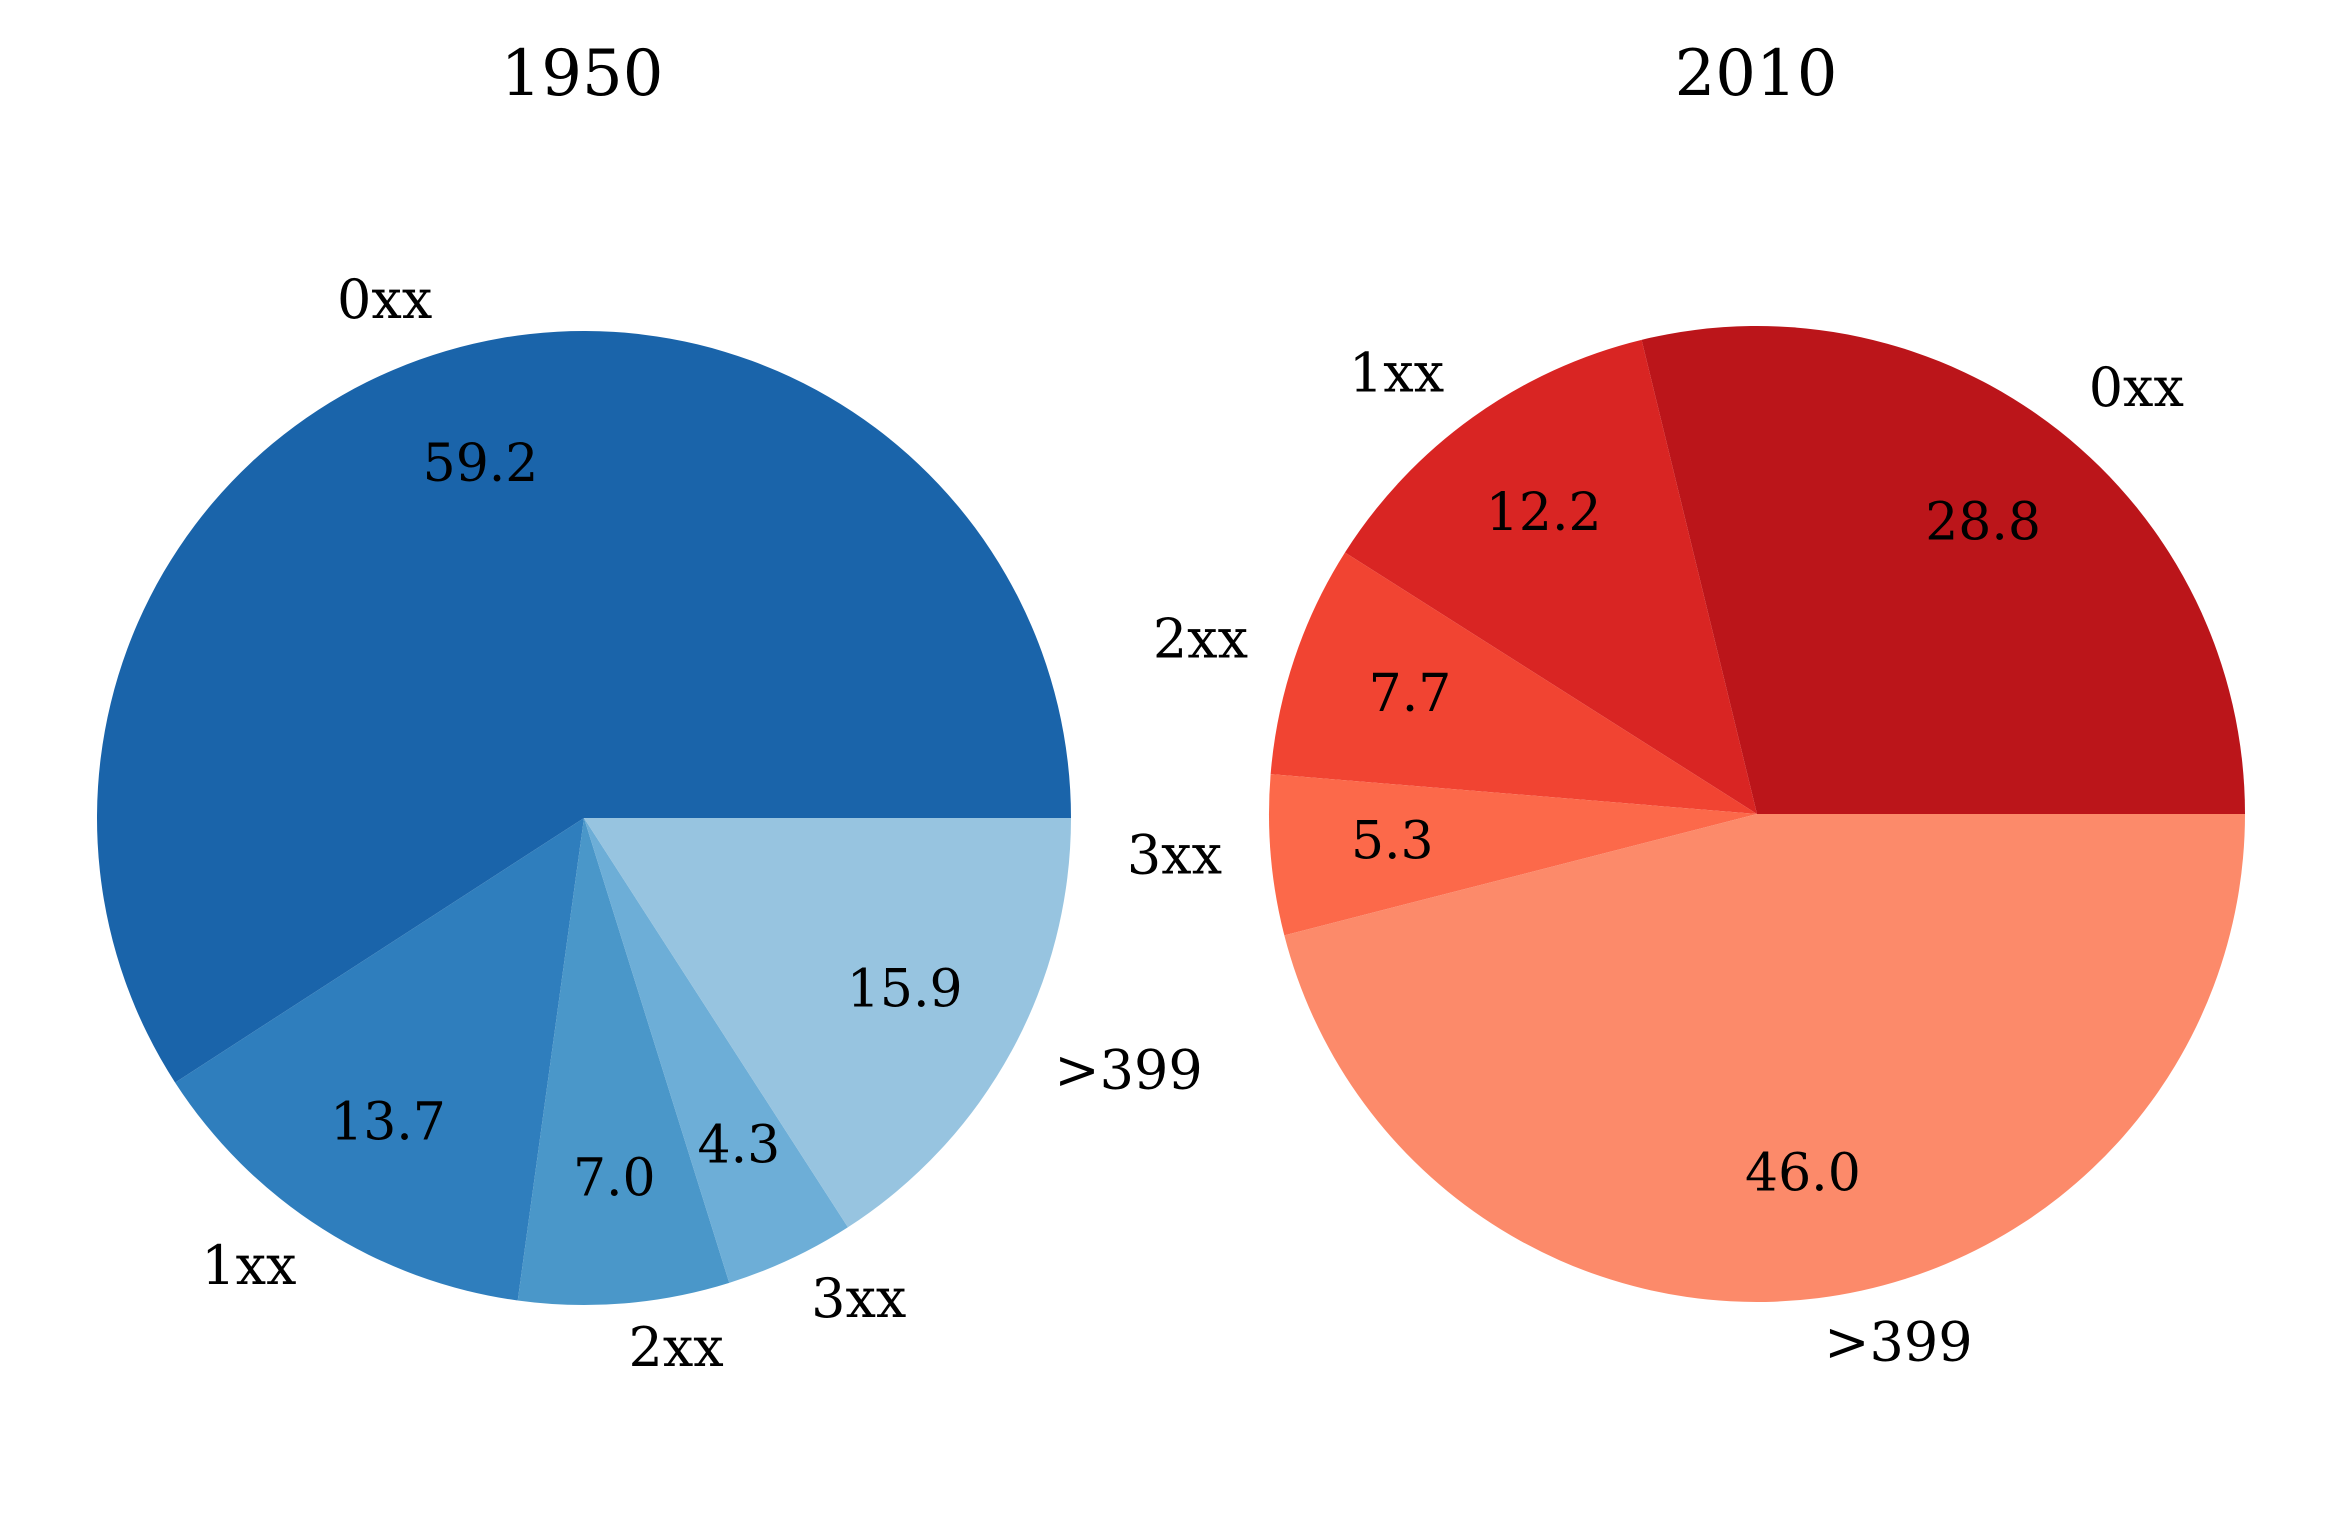 The width and height of the screenshot is (2328, 1538). I want to click on pie-1950-value-3xx: 4.3, so click(739, 1145).